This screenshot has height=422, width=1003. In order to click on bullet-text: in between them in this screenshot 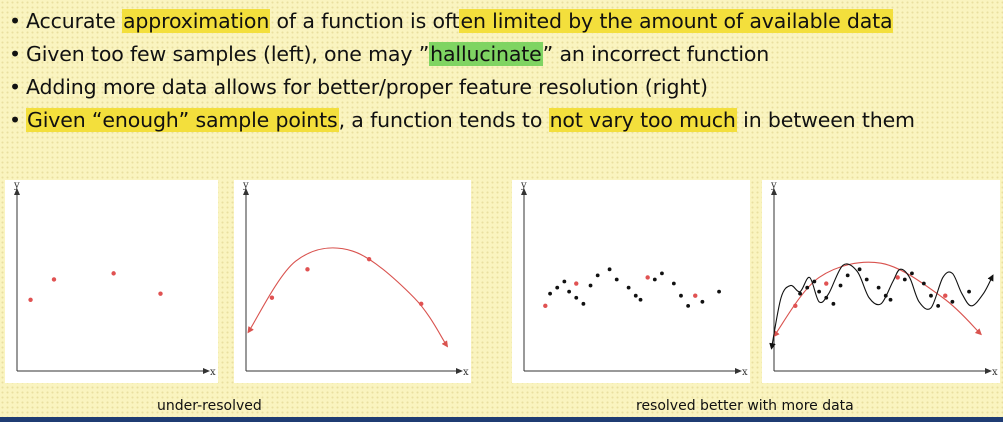, I will do `click(825, 120)`.